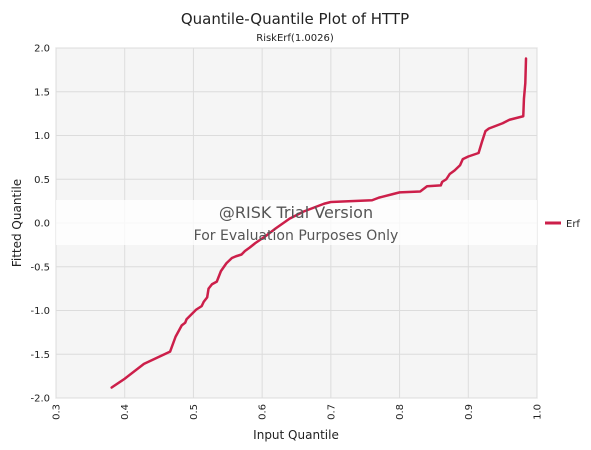 This screenshot has height=450, width=591. What do you see at coordinates (538, 412) in the screenshot?
I see `x-tick-label: 1.0` at bounding box center [538, 412].